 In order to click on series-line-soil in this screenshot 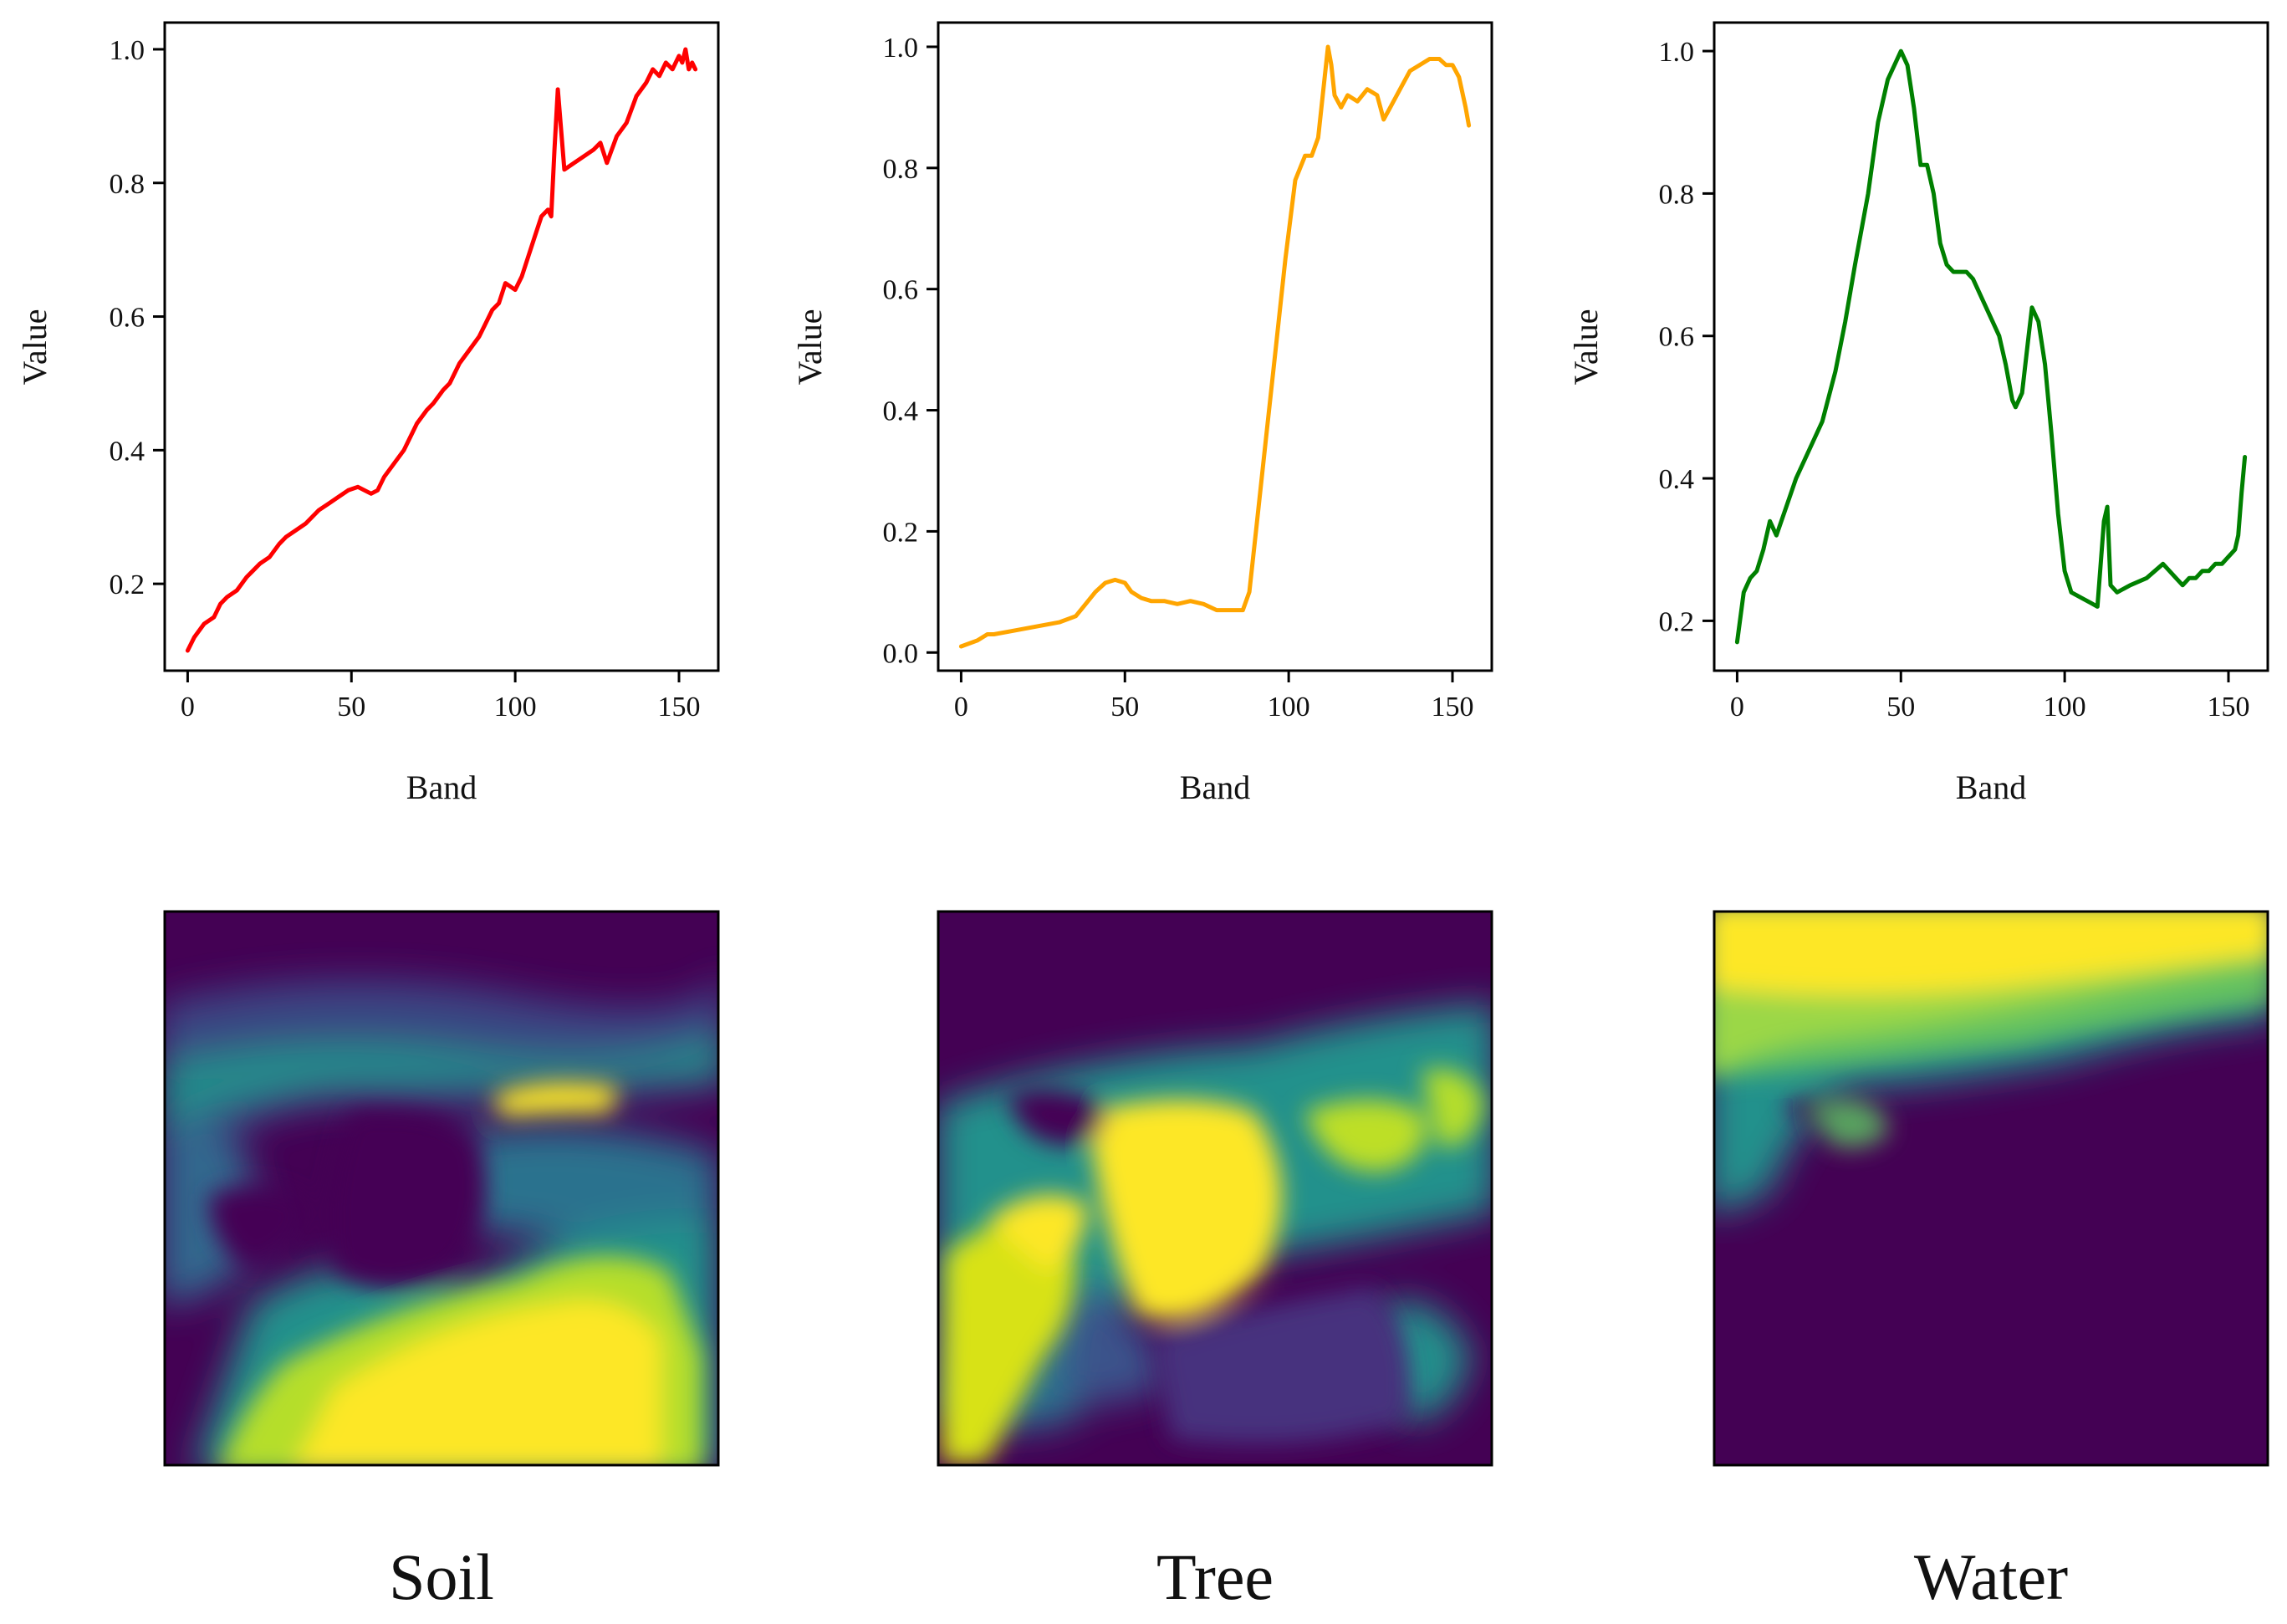, I will do `click(441, 350)`.